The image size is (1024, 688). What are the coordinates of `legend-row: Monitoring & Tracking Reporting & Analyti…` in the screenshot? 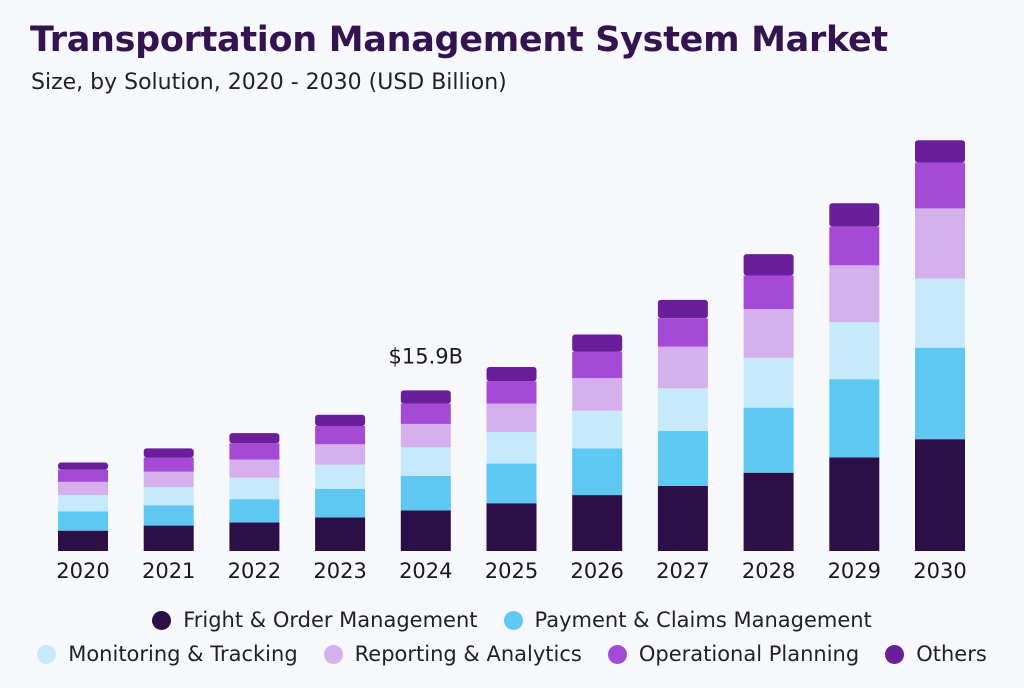 It's located at (512, 654).